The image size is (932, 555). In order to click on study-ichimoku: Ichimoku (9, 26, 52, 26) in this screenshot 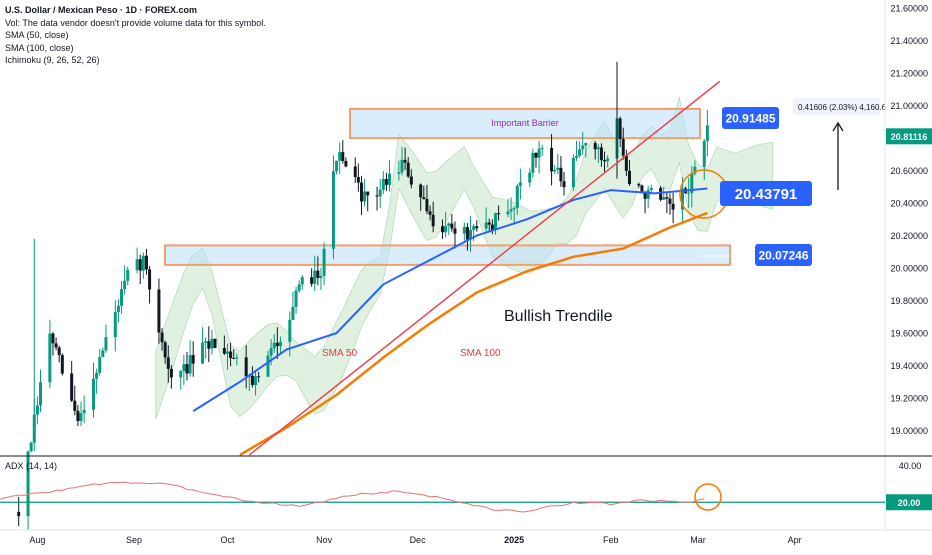, I will do `click(52, 60)`.